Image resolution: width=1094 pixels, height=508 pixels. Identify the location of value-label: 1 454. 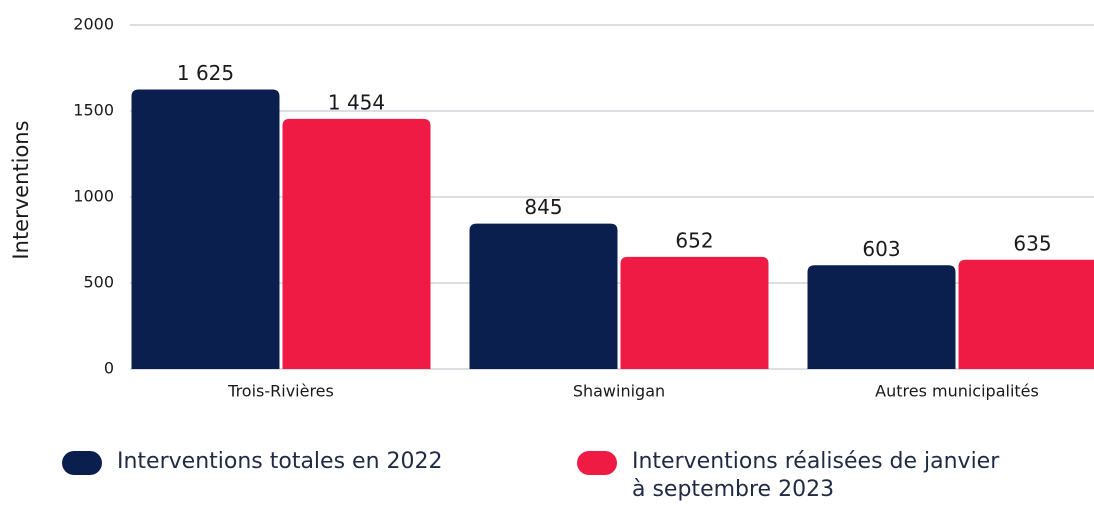
(356, 102).